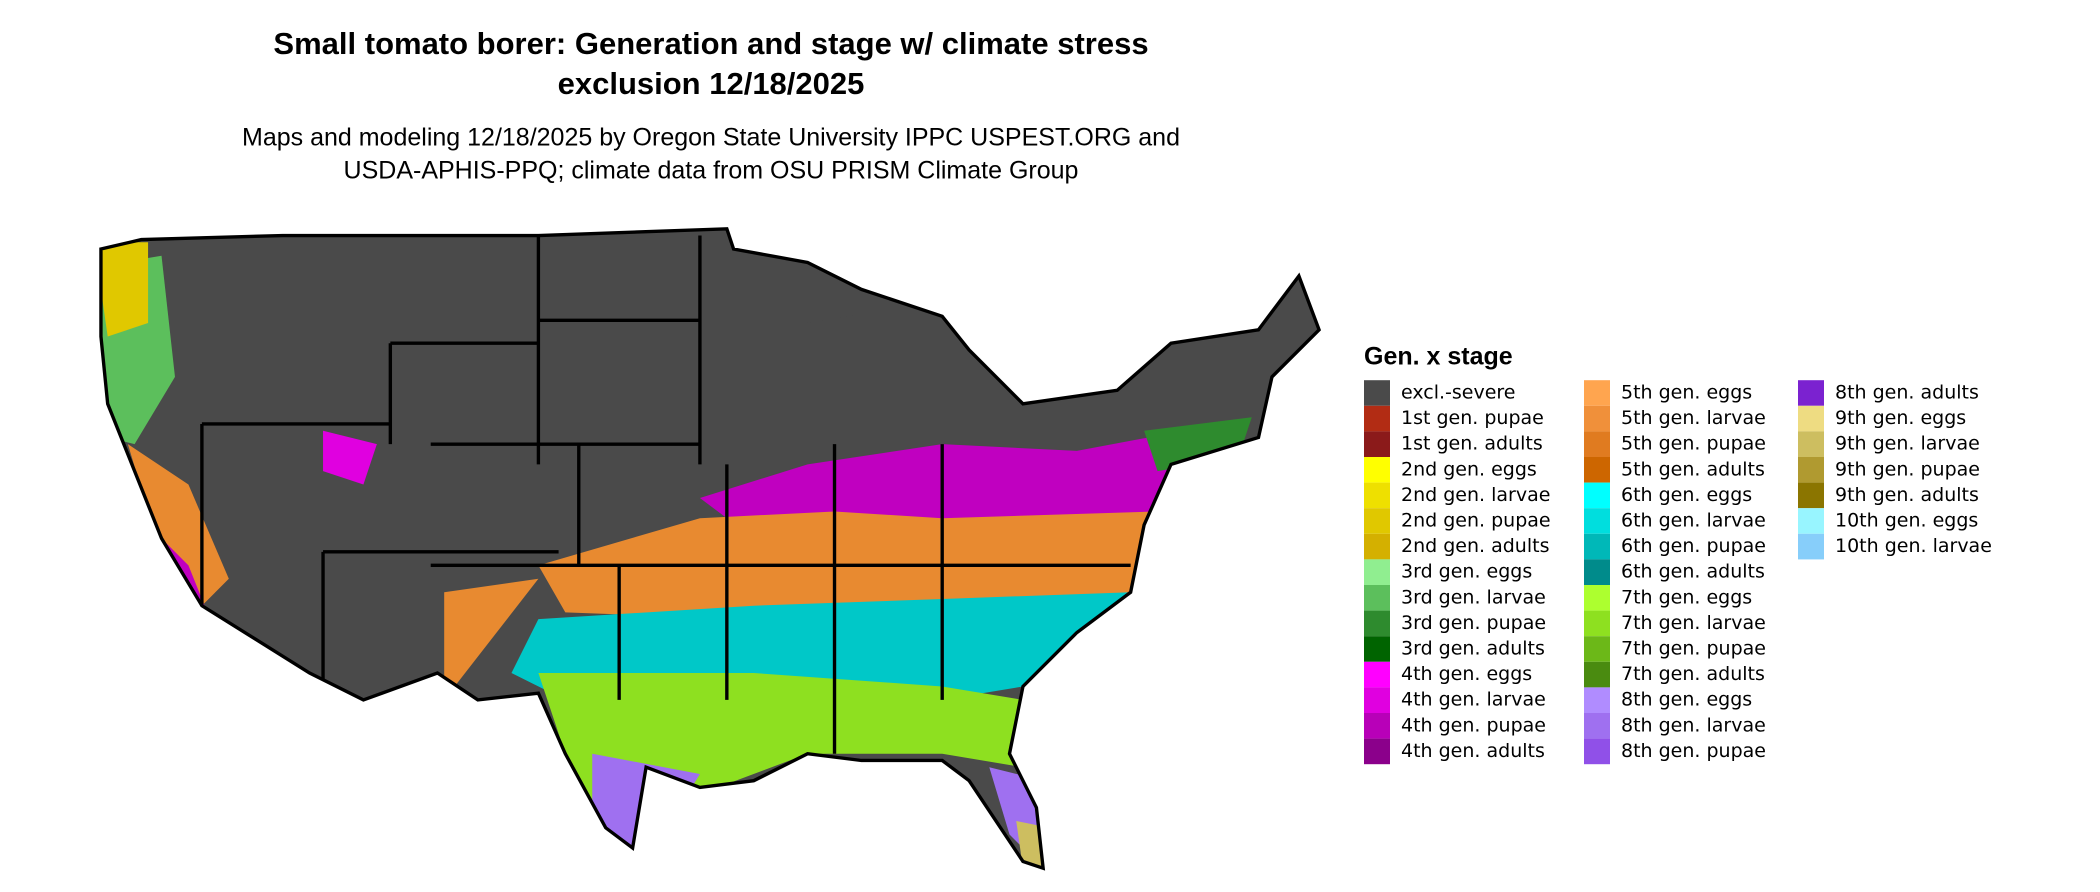 Image resolution: width=2100 pixels, height=892 pixels. What do you see at coordinates (1466, 572) in the screenshot?
I see `legend-label: 3rd gen. eggs` at bounding box center [1466, 572].